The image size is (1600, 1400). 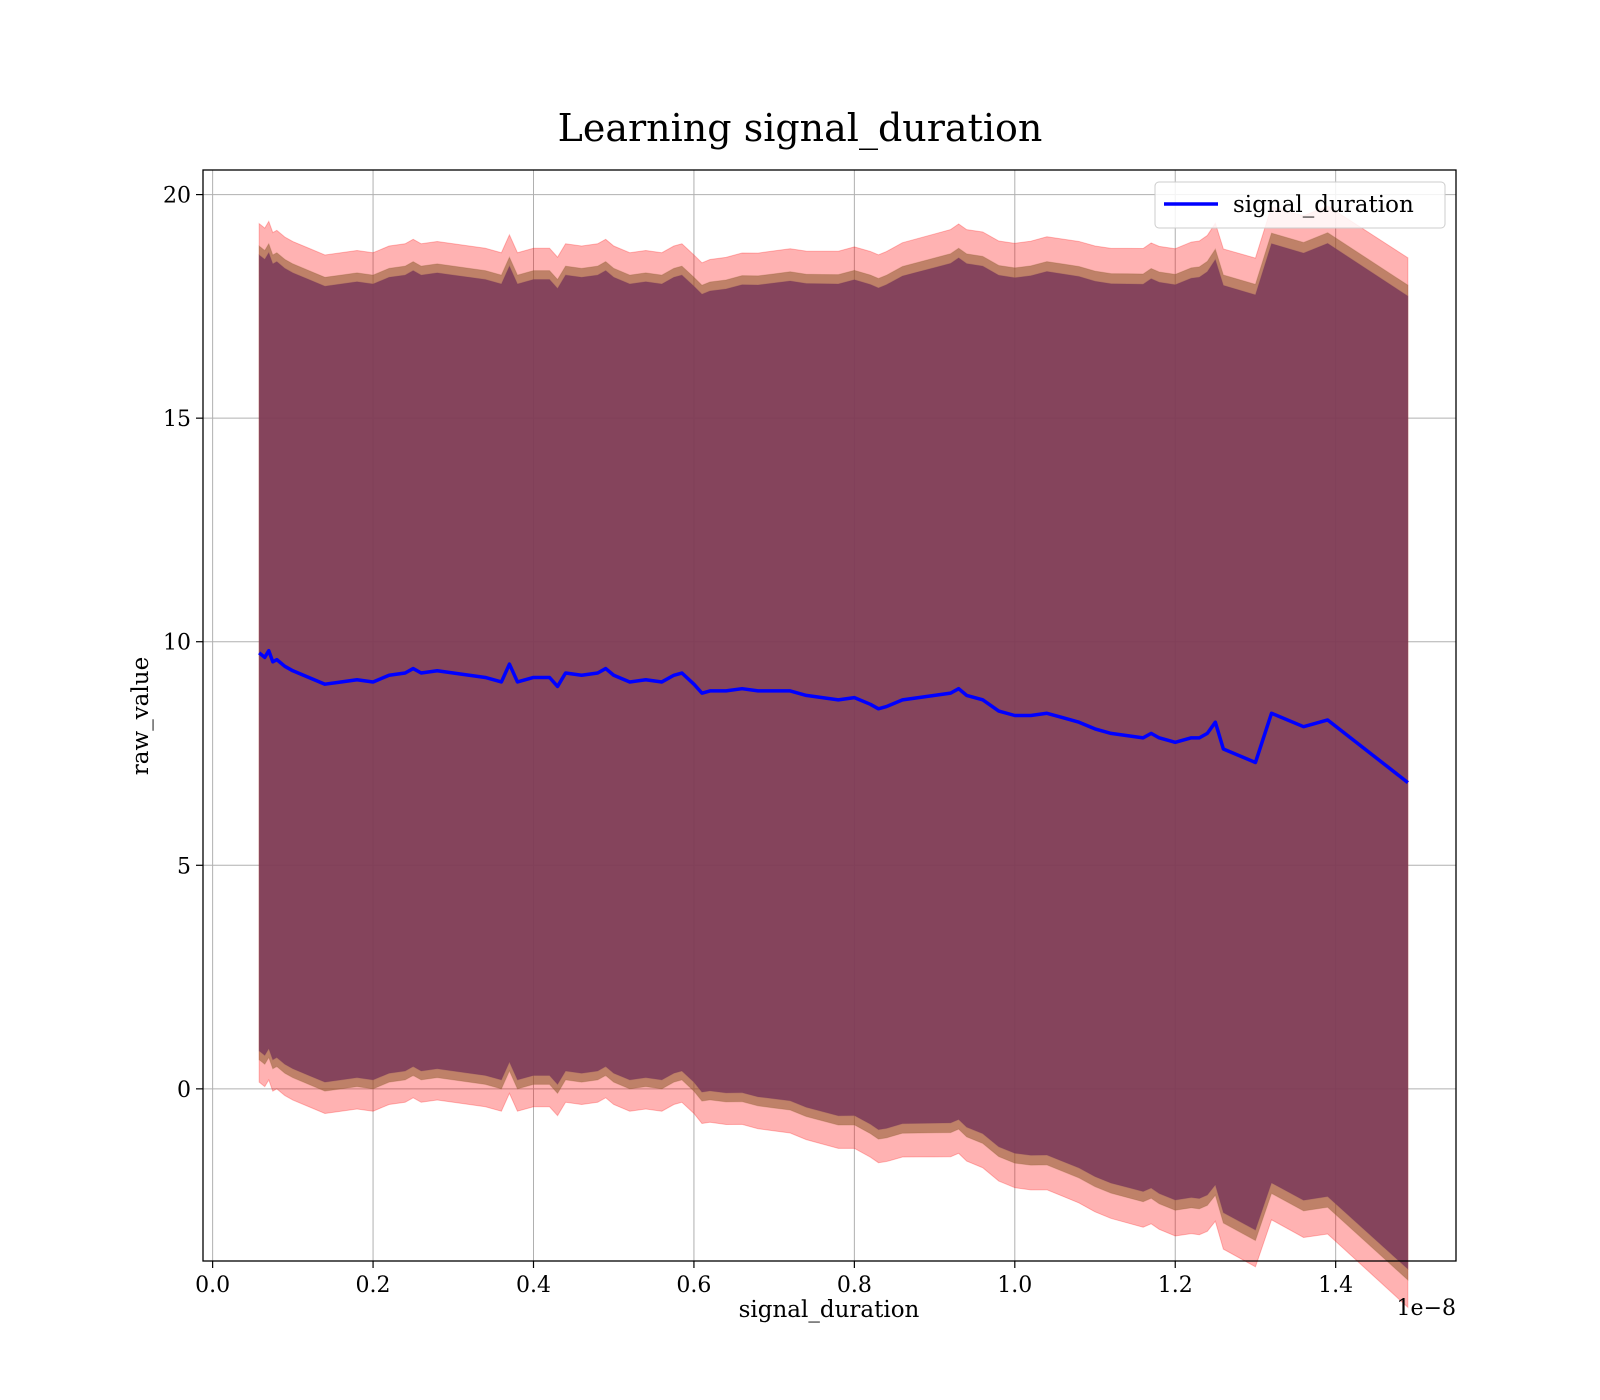 What do you see at coordinates (1175, 1285) in the screenshot?
I see `x-tick-label: 1.2` at bounding box center [1175, 1285].